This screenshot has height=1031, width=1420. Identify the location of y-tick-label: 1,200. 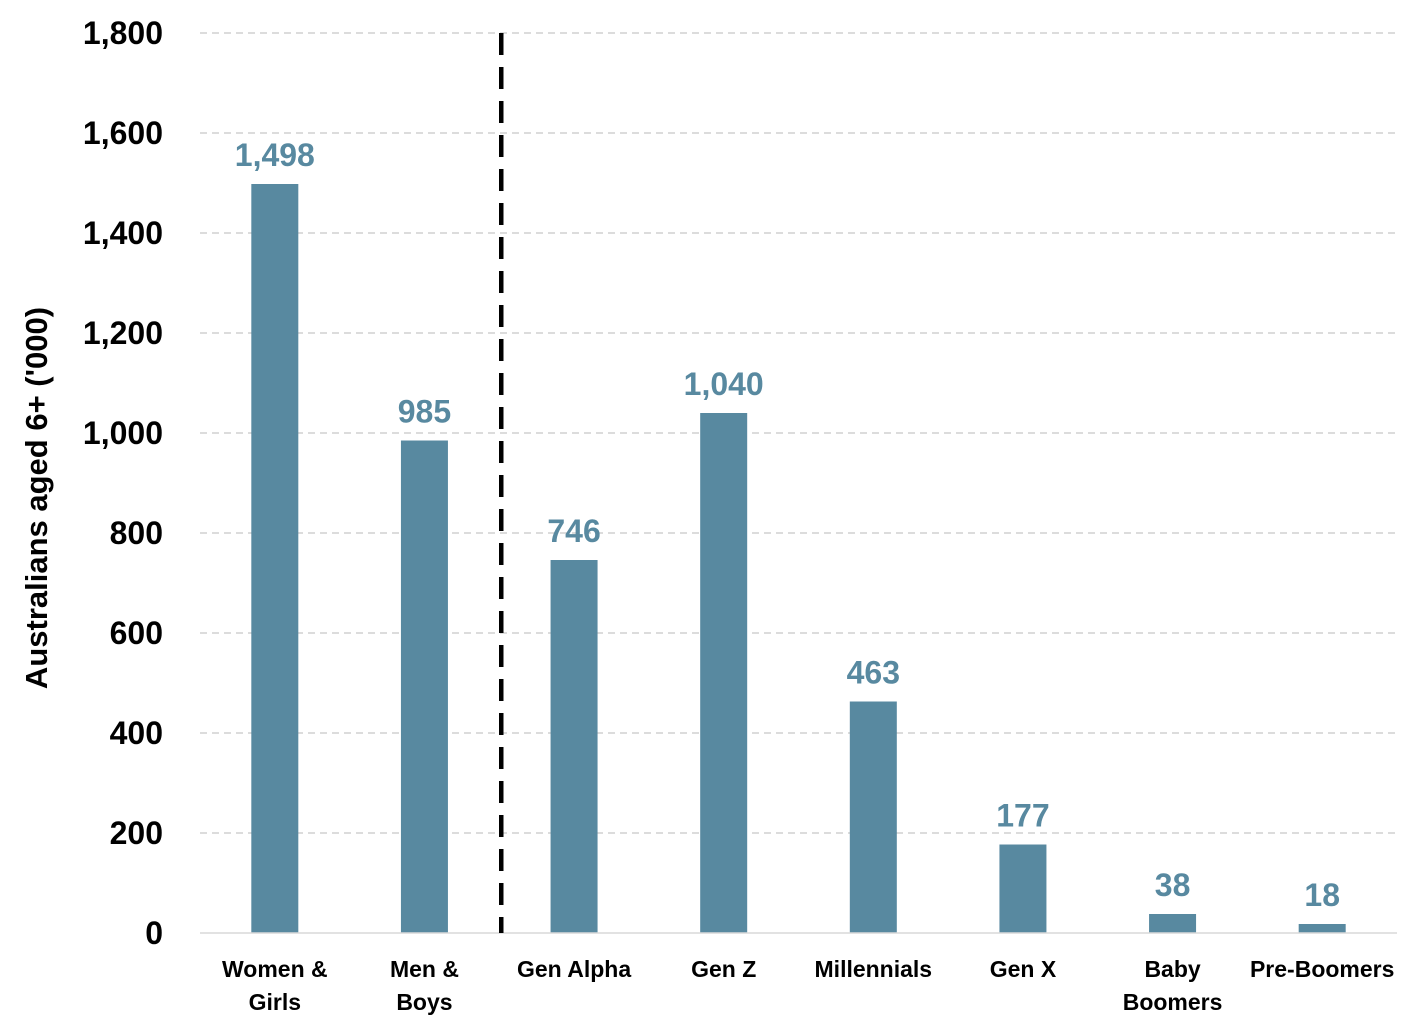
(123, 333).